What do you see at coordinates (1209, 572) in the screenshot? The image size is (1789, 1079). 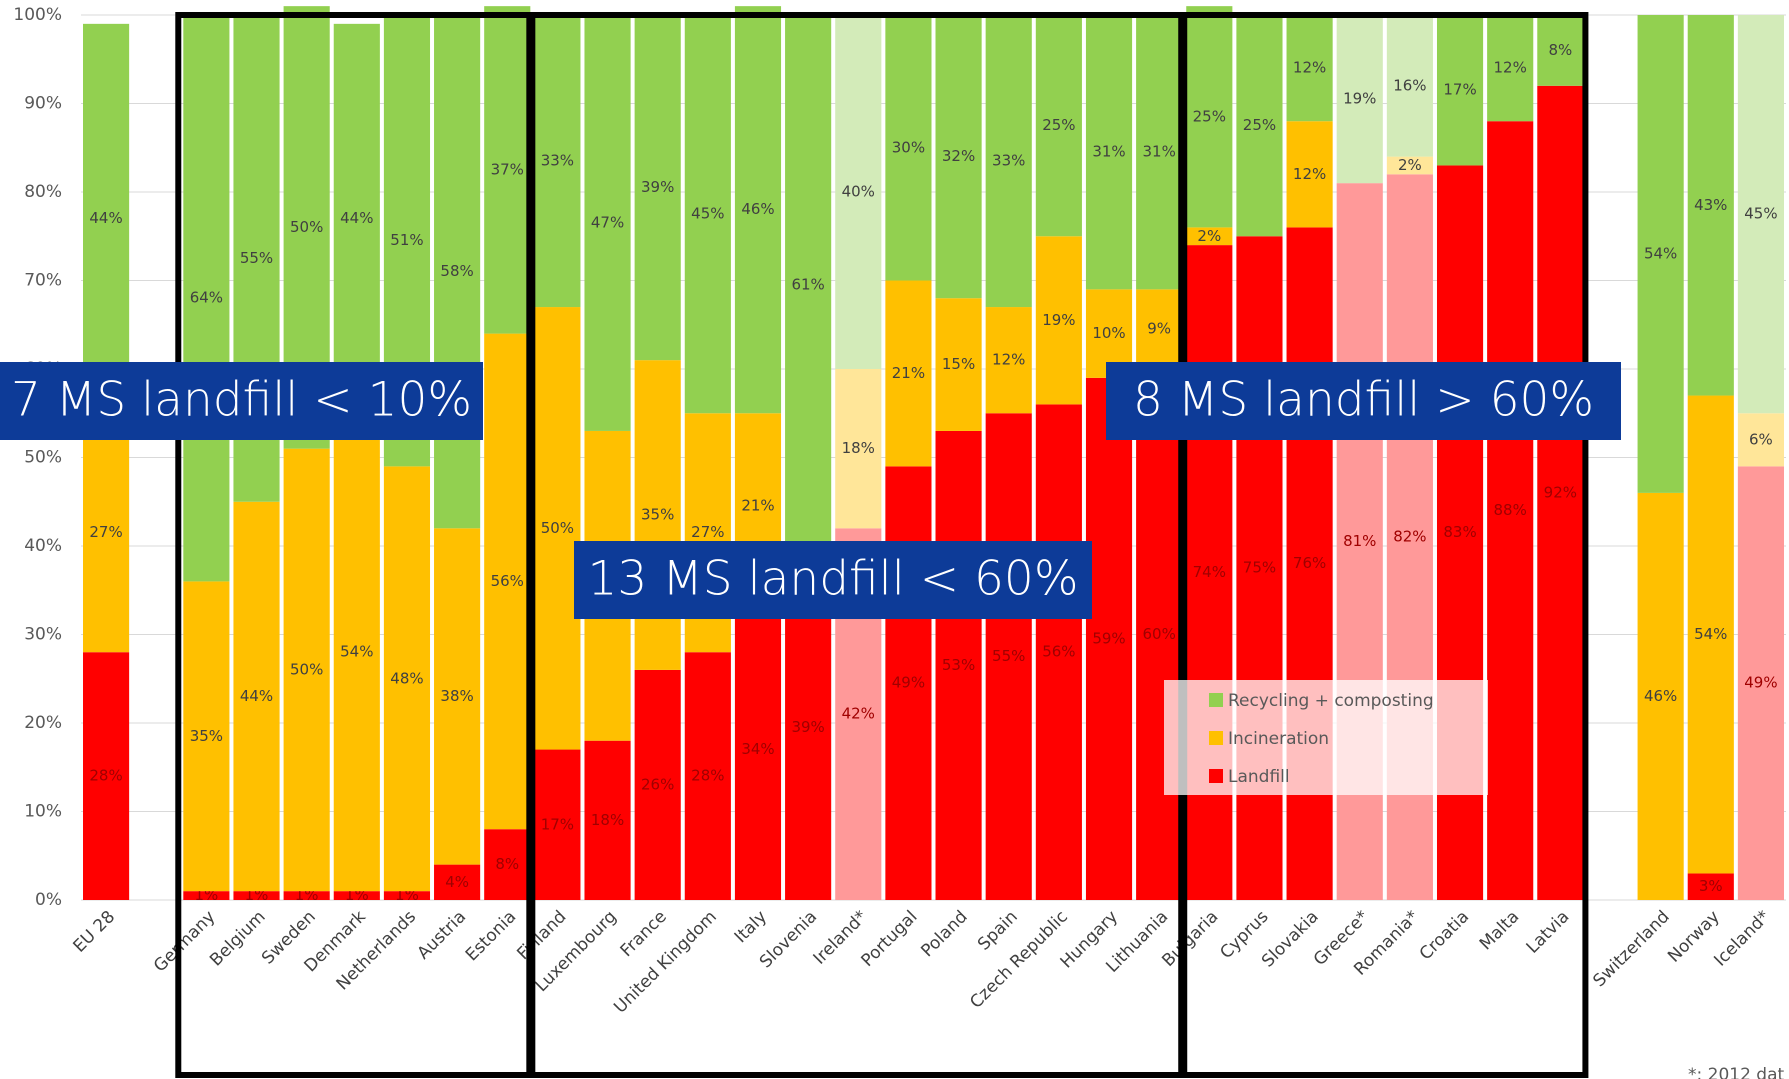 I see `value-label: 74%` at bounding box center [1209, 572].